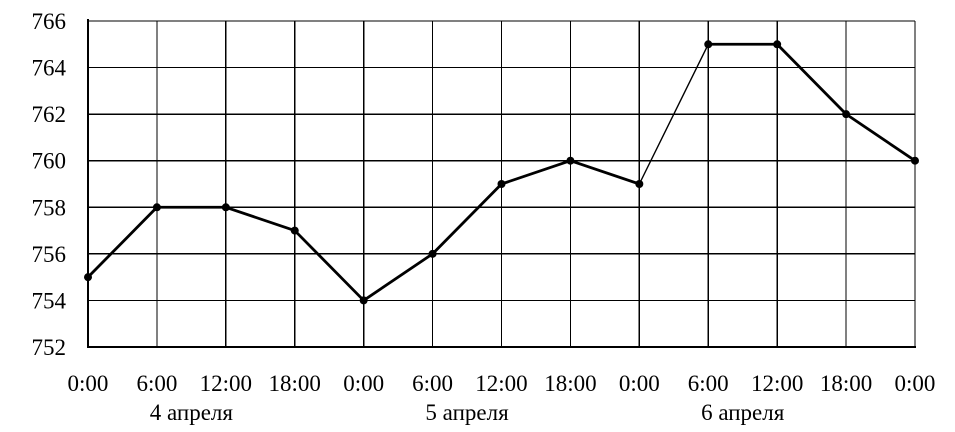  What do you see at coordinates (49, 161) in the screenshot?
I see `y-tick-label: 760` at bounding box center [49, 161].